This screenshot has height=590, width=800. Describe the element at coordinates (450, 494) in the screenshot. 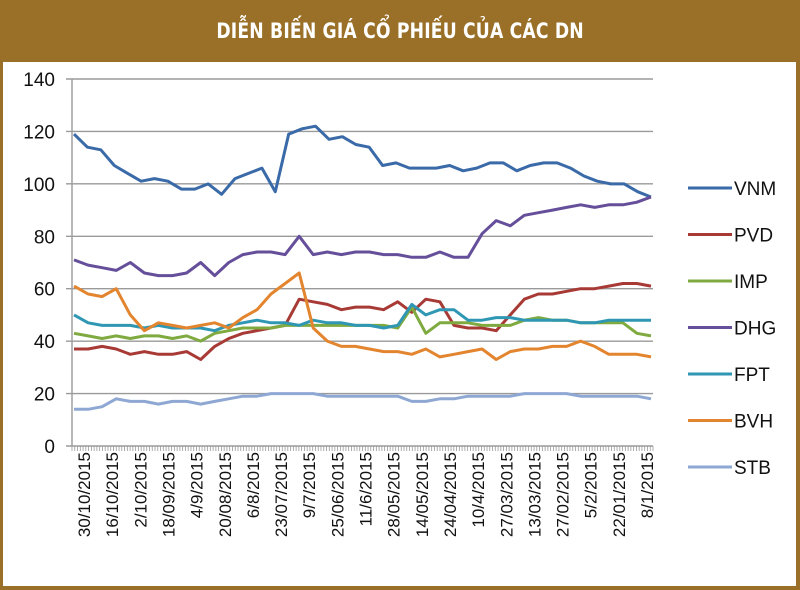

I see `x-tick-label: 24/04/2015` at that location.